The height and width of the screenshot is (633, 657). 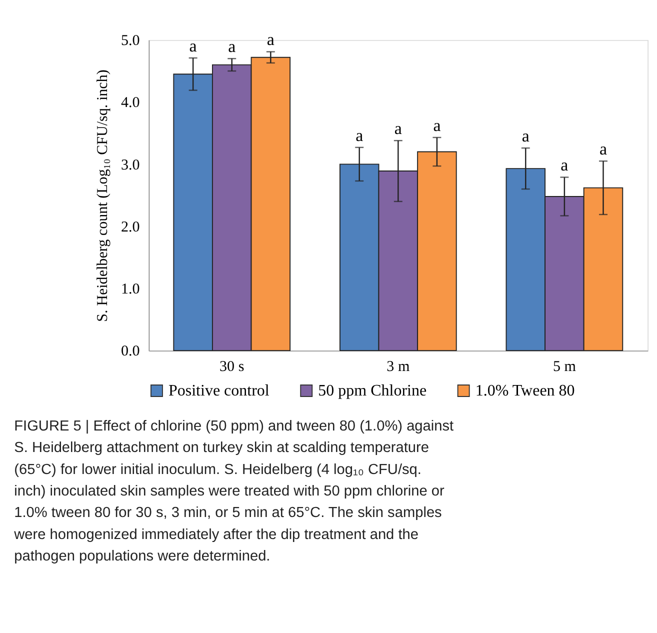 What do you see at coordinates (130, 227) in the screenshot?
I see `y-tick-label: 2.0` at bounding box center [130, 227].